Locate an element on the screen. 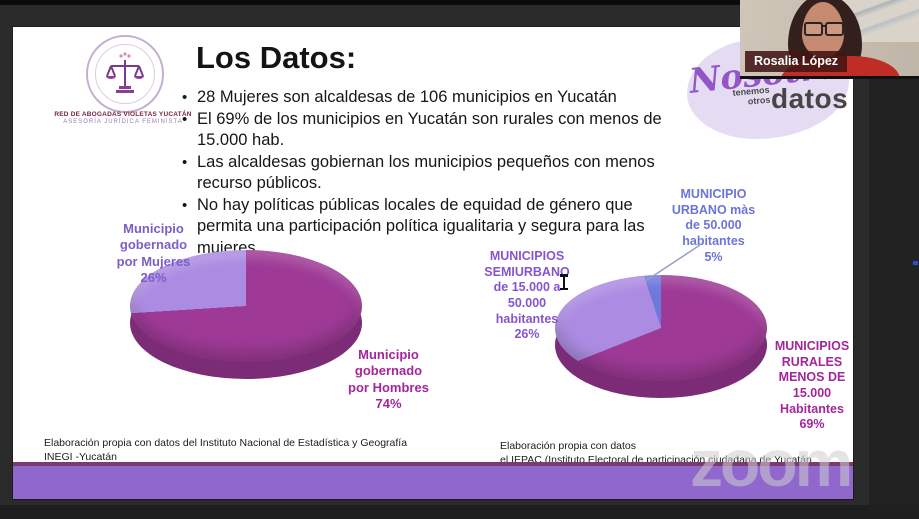 This screenshot has width=919, height=519. screen-top-bar is located at coordinates (459, 2).